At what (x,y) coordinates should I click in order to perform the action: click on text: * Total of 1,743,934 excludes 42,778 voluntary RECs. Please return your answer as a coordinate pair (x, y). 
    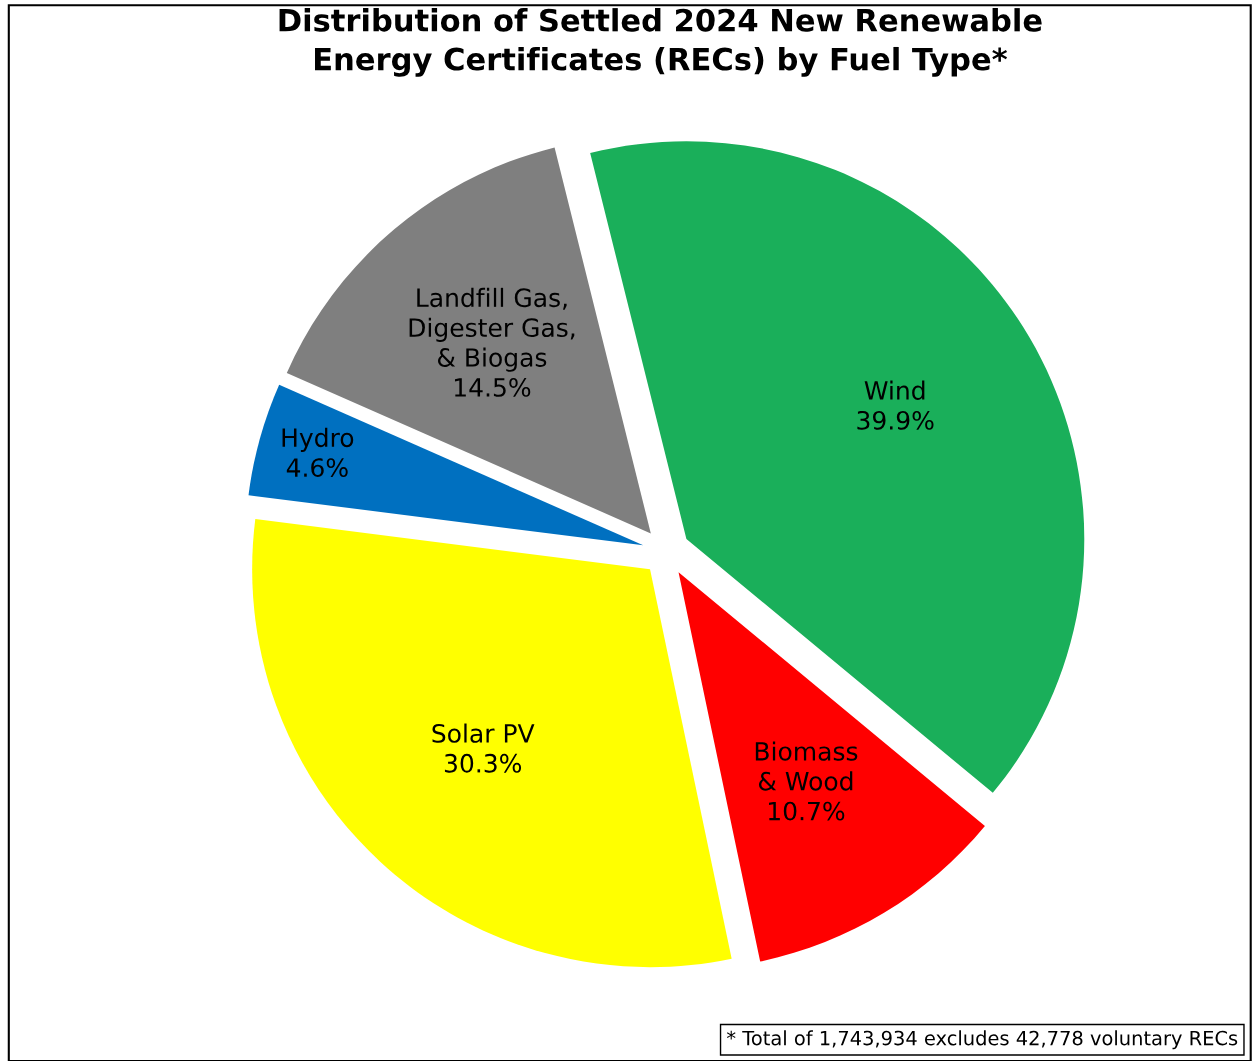
    Looking at the image, I should click on (982, 1040).